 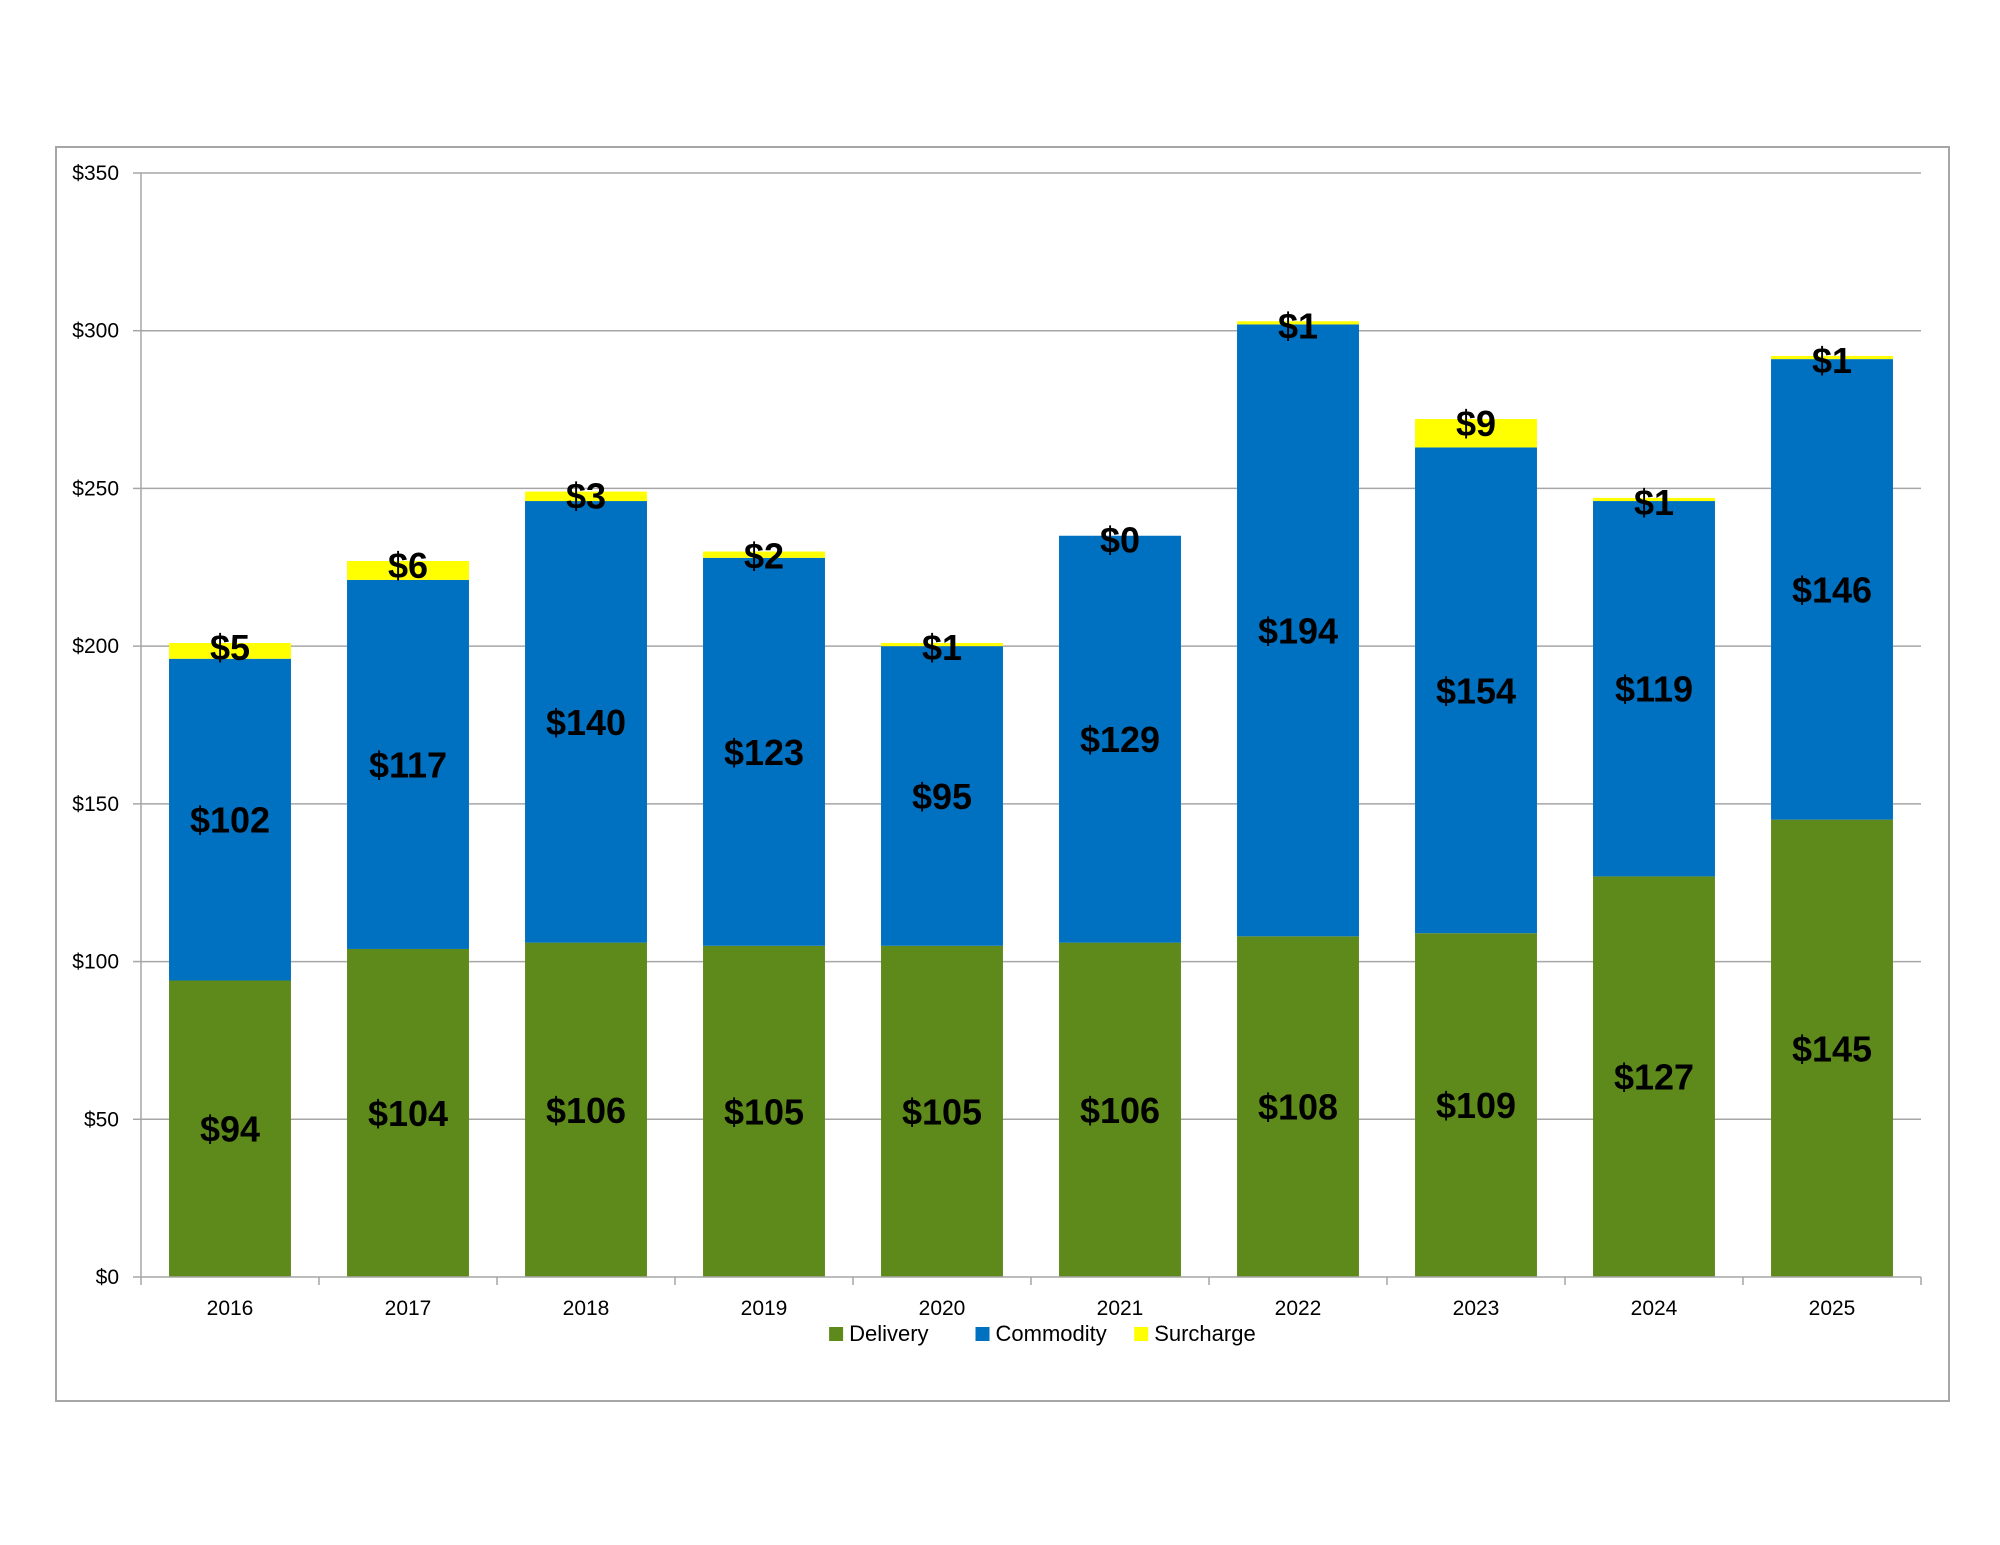 I want to click on data-label-commodity-2025: $146, so click(x=1832, y=589).